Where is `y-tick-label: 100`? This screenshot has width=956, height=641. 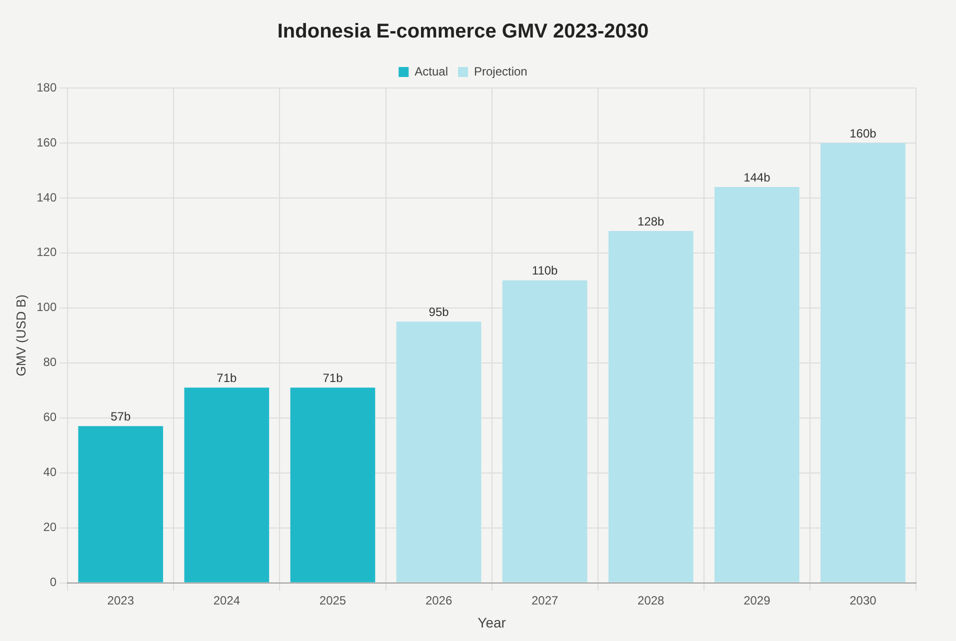 y-tick-label: 100 is located at coordinates (46, 307).